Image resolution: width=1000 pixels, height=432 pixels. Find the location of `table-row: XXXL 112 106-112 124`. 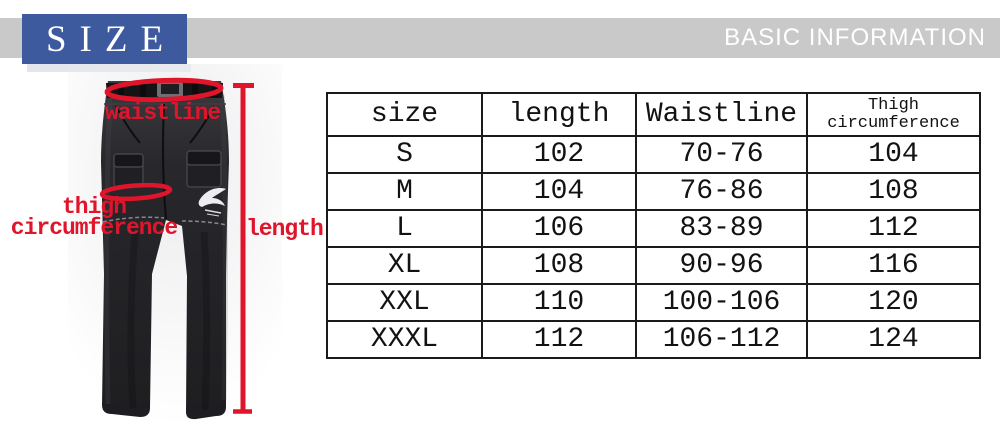

table-row: XXXL 112 106-112 124 is located at coordinates (653, 339).